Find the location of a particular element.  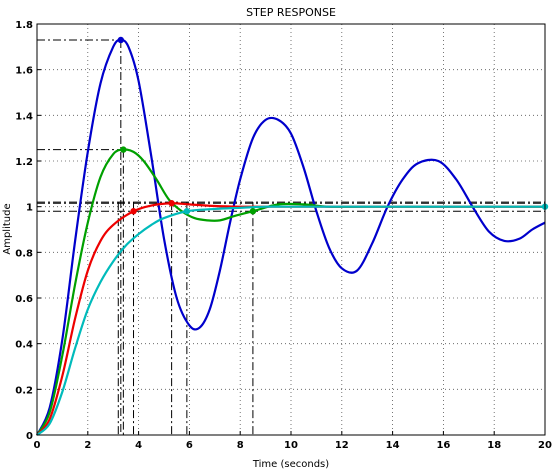

y-tick-label-4: 0.8 is located at coordinates (24, 253).